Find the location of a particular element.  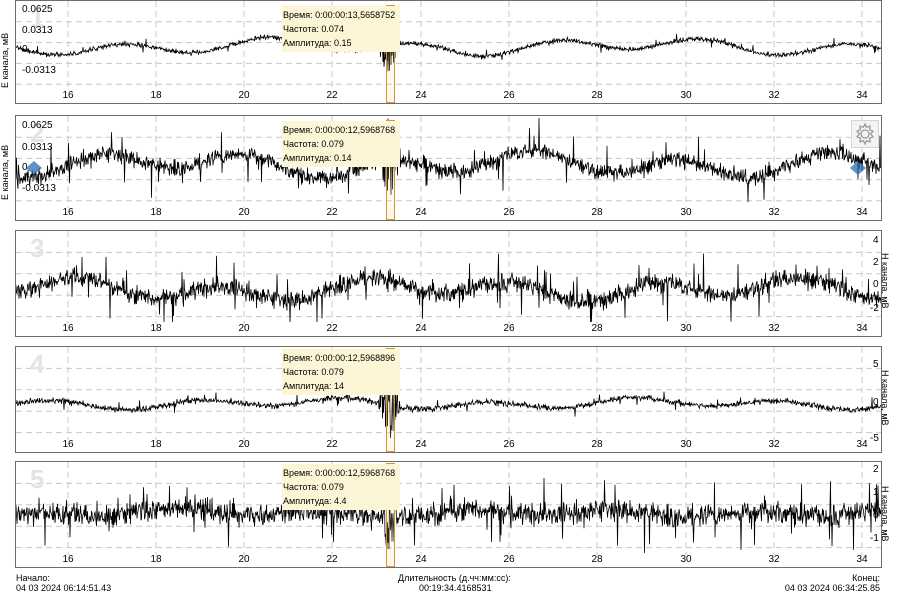

gear-icon is located at coordinates (865, 134).